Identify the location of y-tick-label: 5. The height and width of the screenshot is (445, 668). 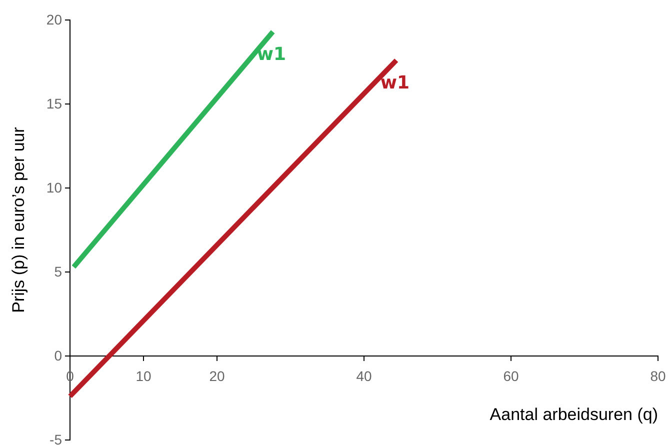
(58, 271).